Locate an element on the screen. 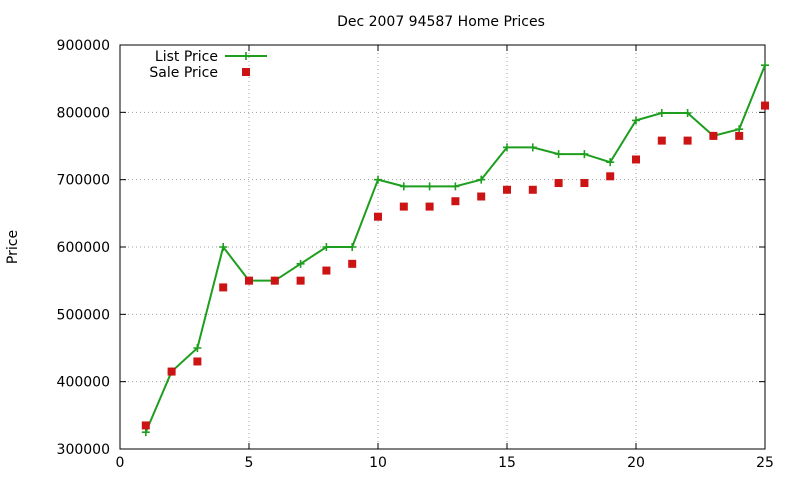 The width and height of the screenshot is (800, 480). x-tick-label: 0 is located at coordinates (120, 463).